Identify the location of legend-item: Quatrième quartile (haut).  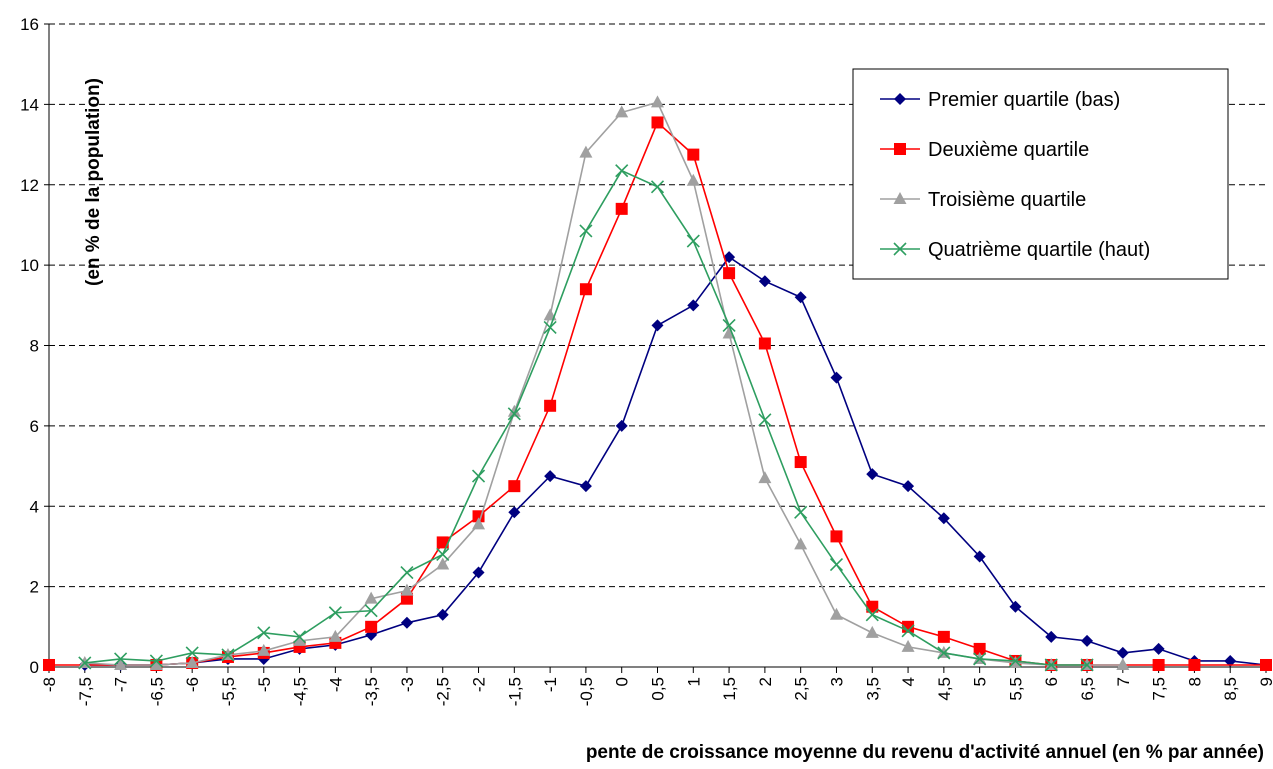
(1015, 250).